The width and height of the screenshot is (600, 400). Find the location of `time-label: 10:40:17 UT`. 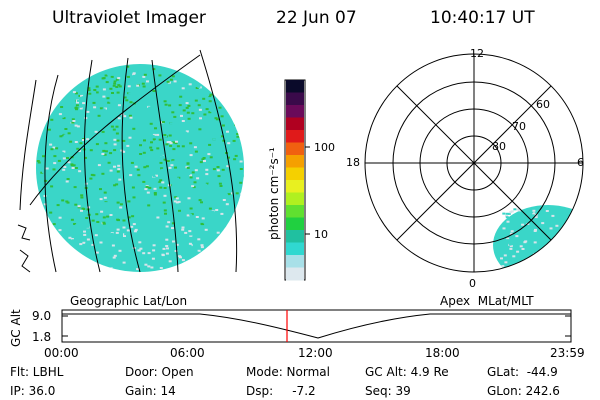

time-label: 10:40:17 UT is located at coordinates (482, 18).